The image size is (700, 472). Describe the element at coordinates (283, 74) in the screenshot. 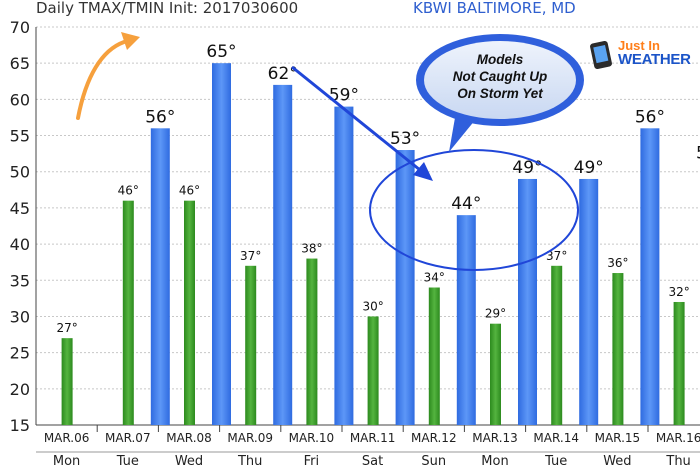

I see `tmax-value-label: 62°` at that location.